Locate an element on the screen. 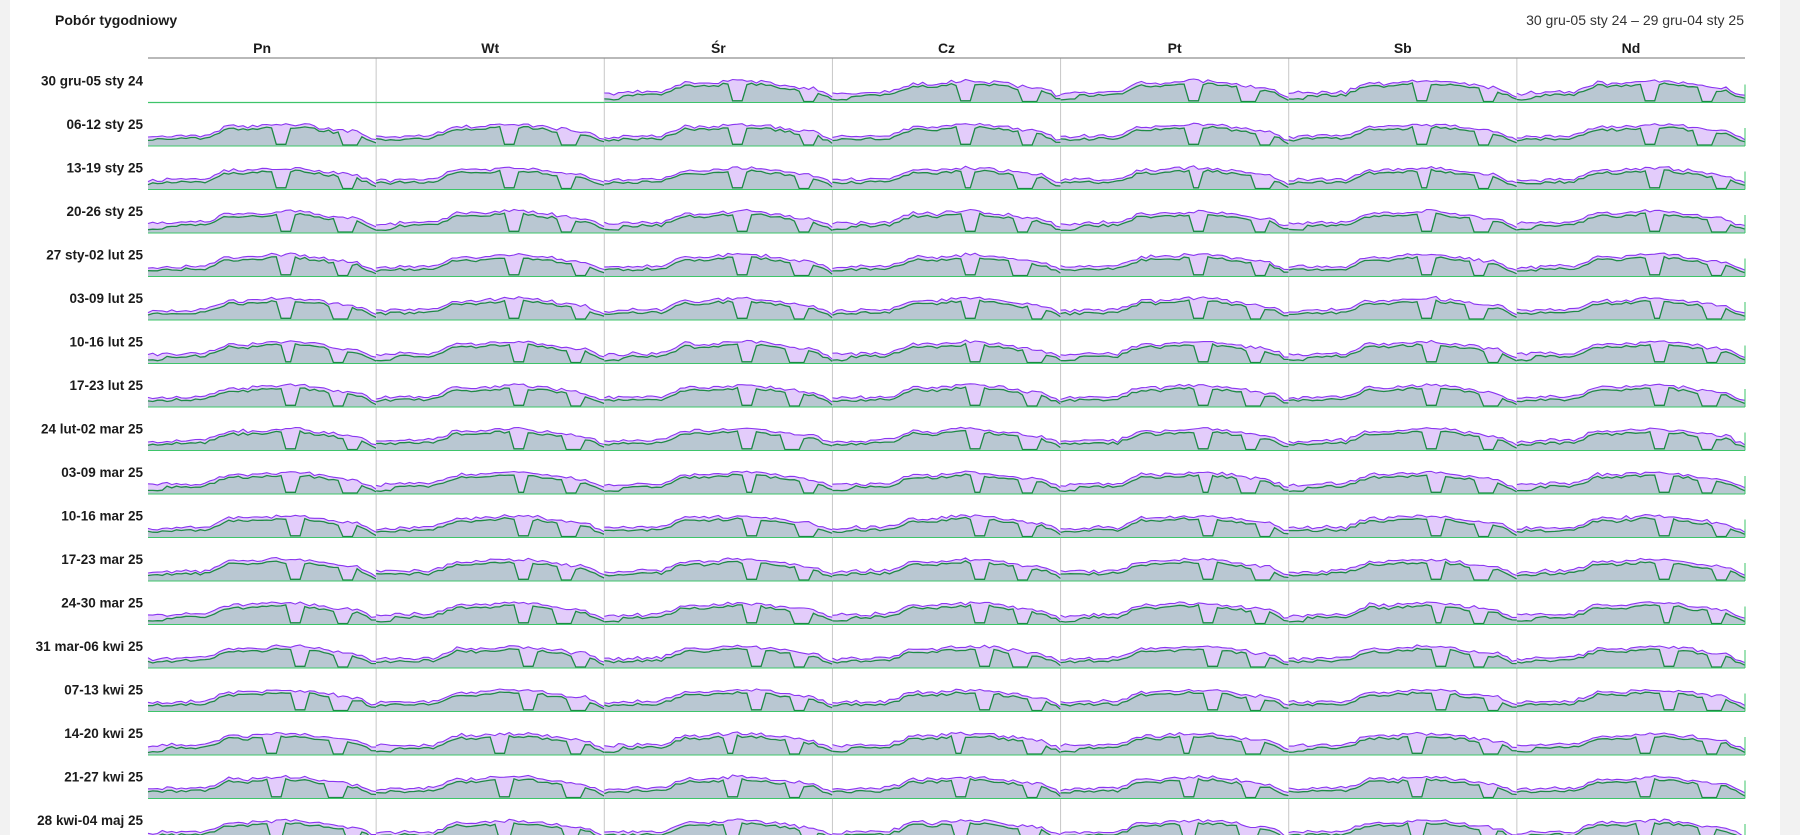 Image resolution: width=1800 pixels, height=835 pixels. day-label-0: Pn is located at coordinates (262, 48).